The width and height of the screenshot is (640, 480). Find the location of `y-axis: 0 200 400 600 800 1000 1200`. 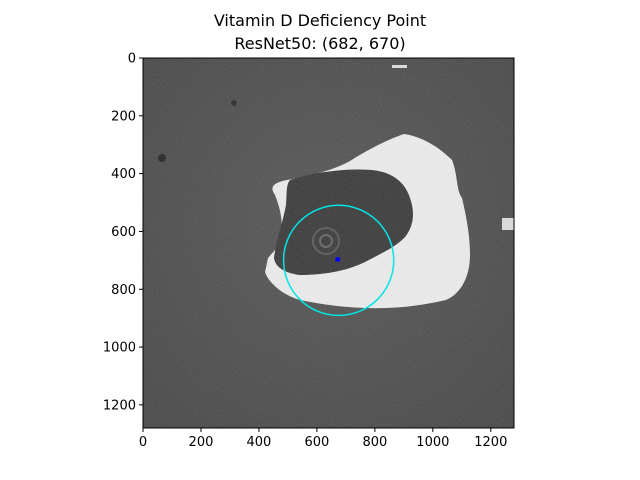

y-axis: 0 200 400 600 800 1000 1200 is located at coordinates (123, 232).